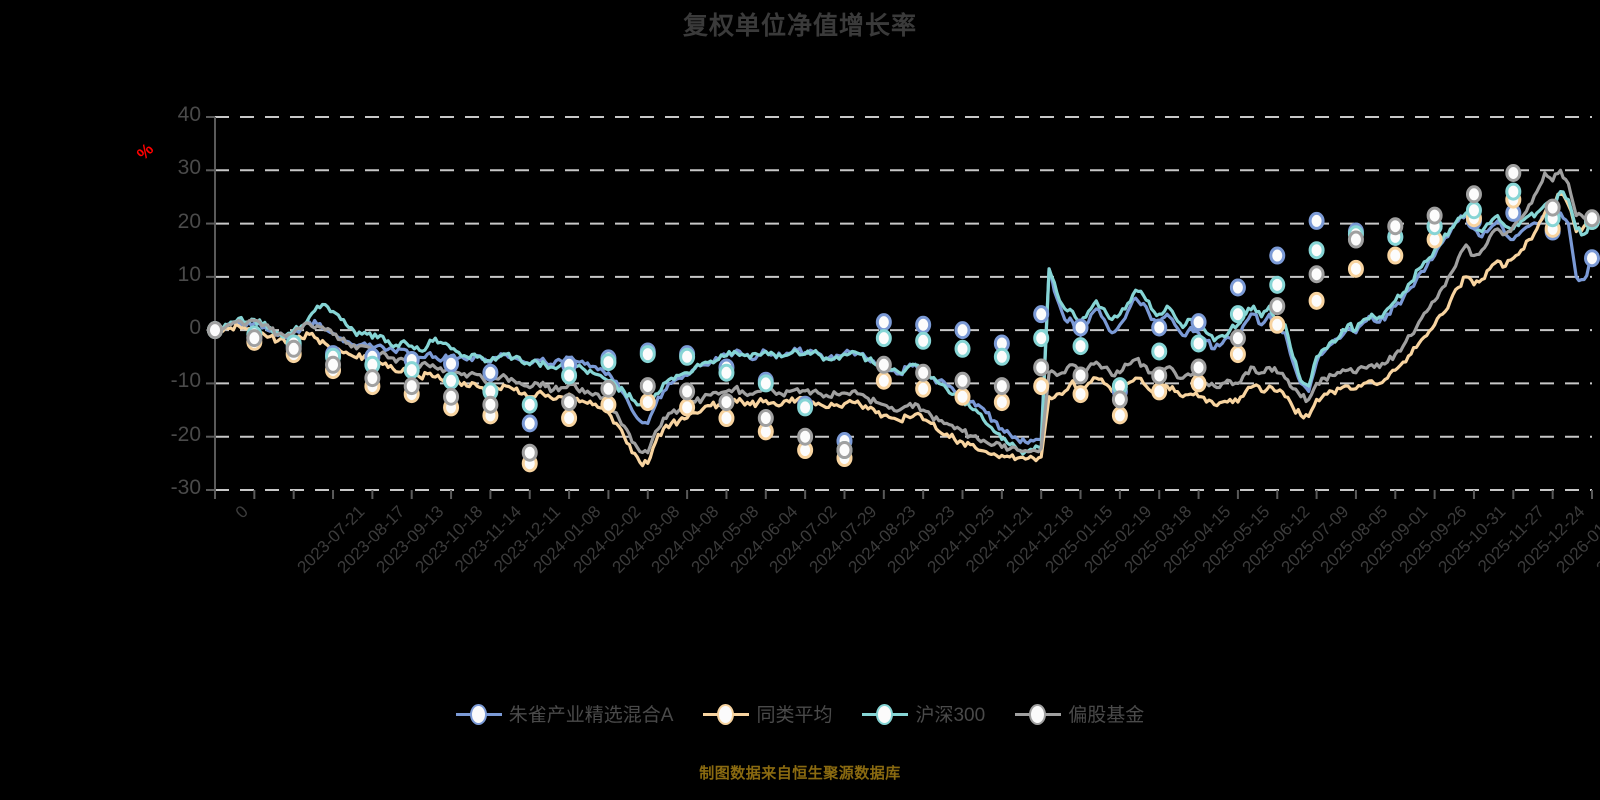  I want to click on legend-dot-swatch, so click(726, 714).